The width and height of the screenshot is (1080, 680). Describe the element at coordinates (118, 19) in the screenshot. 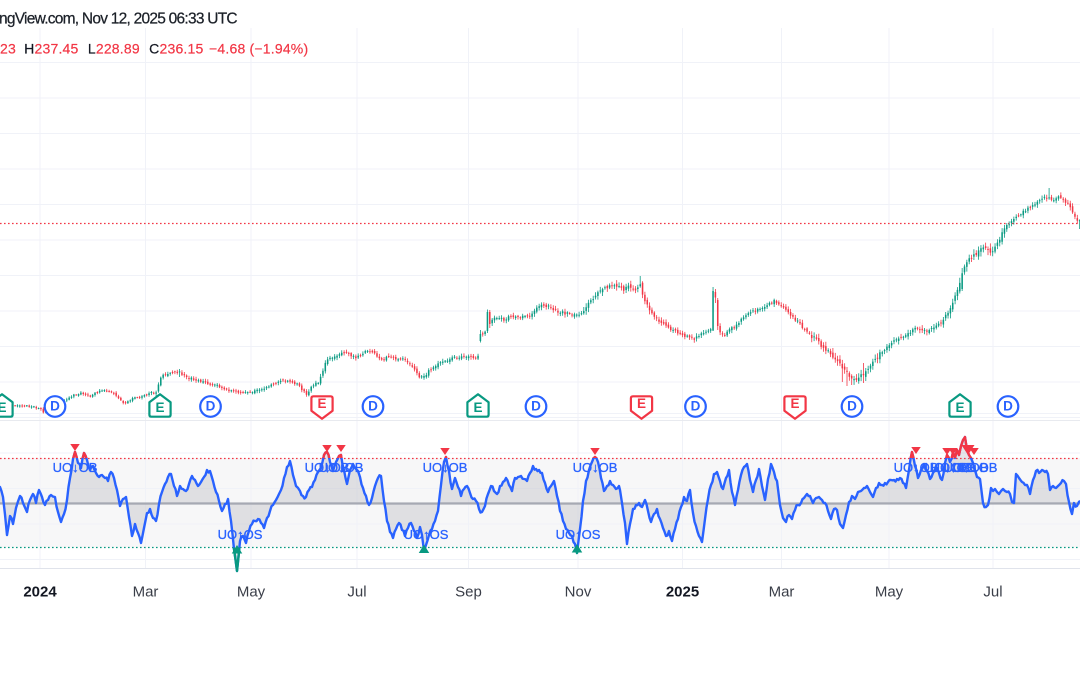

I see `svg-text:ngView.com, Nov 12, 2025 06:33: ngView.com, Nov 12, 2025 06:33 UTC` at that location.